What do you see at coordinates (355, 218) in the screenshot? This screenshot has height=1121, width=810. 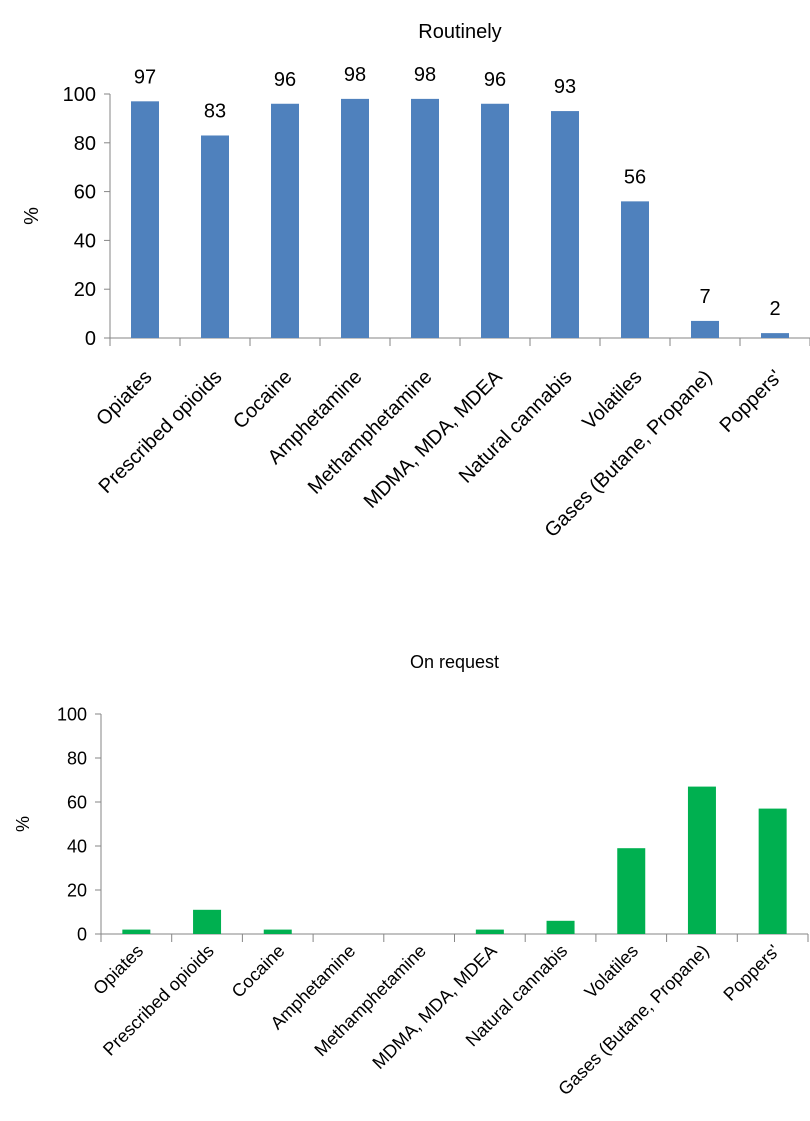 I see `bar-amphetamine` at bounding box center [355, 218].